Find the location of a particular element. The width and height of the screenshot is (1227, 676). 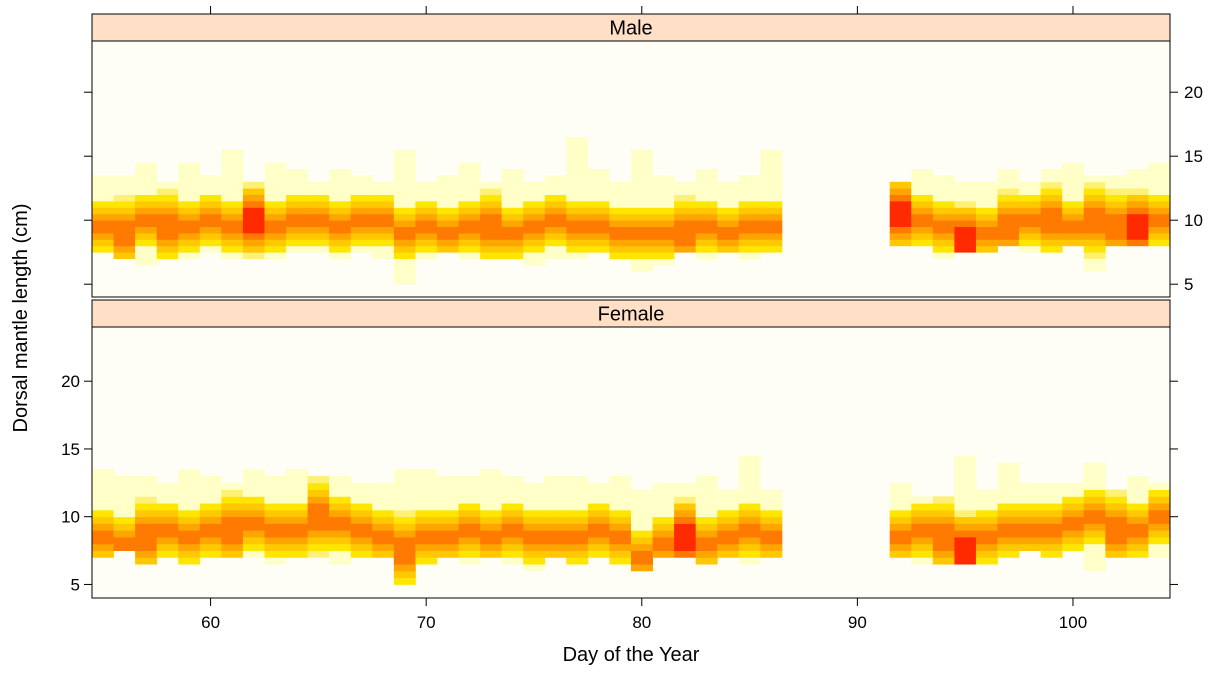

x-tick-label: 100 is located at coordinates (1073, 622).